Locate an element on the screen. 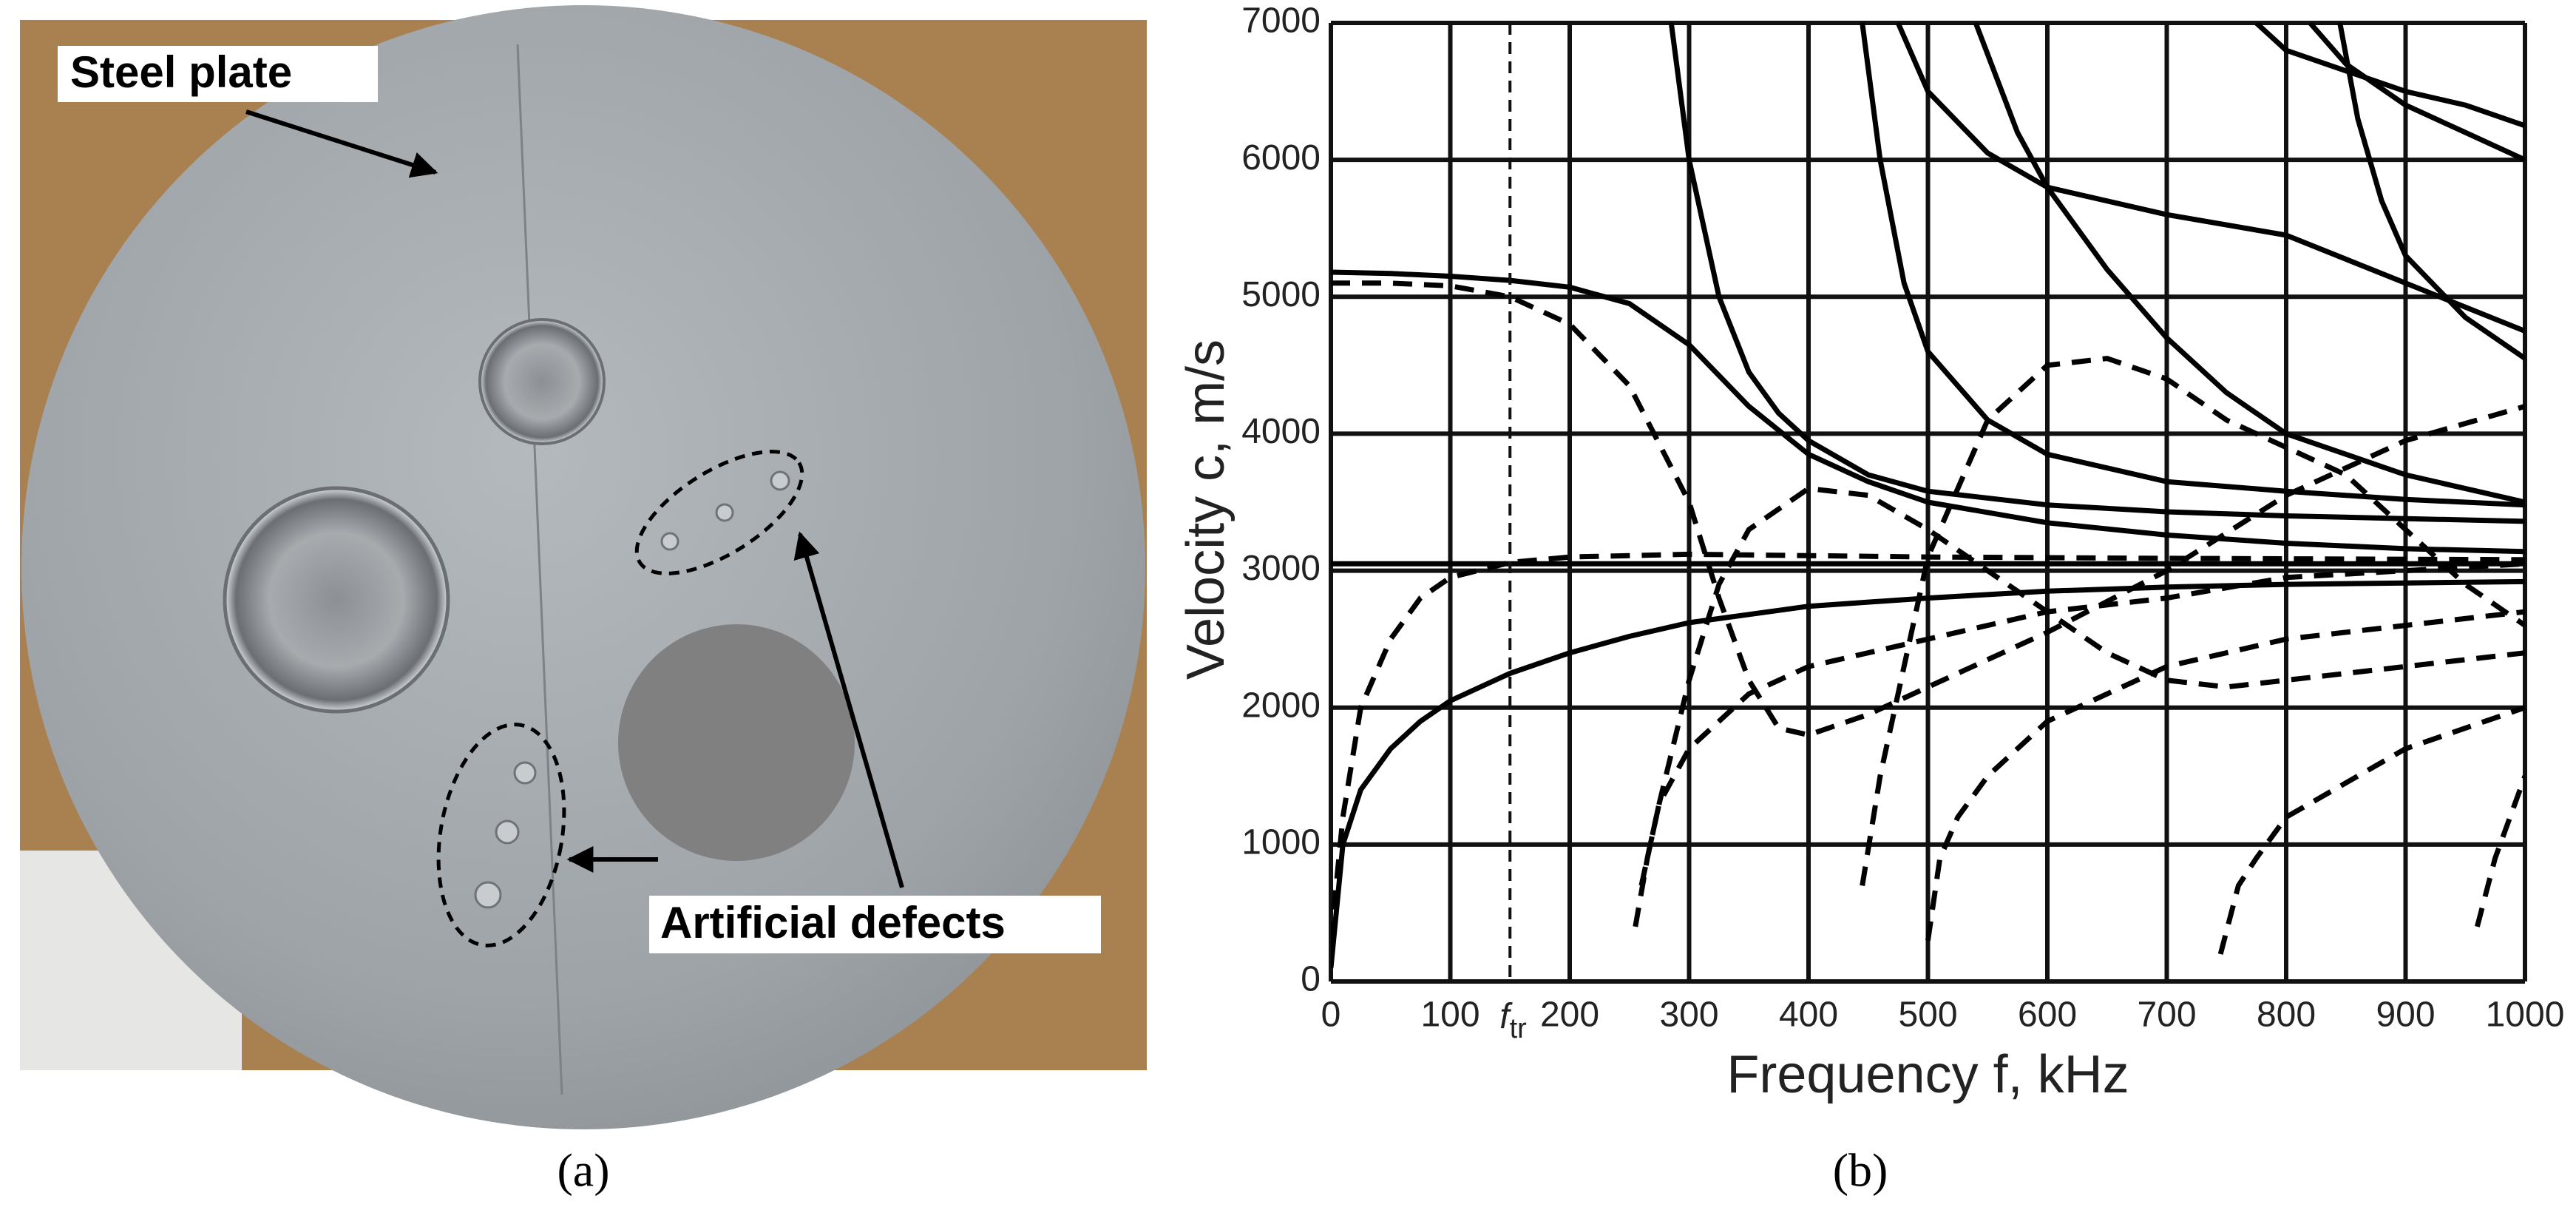  defects-label: Artificial defects is located at coordinates (833, 923).